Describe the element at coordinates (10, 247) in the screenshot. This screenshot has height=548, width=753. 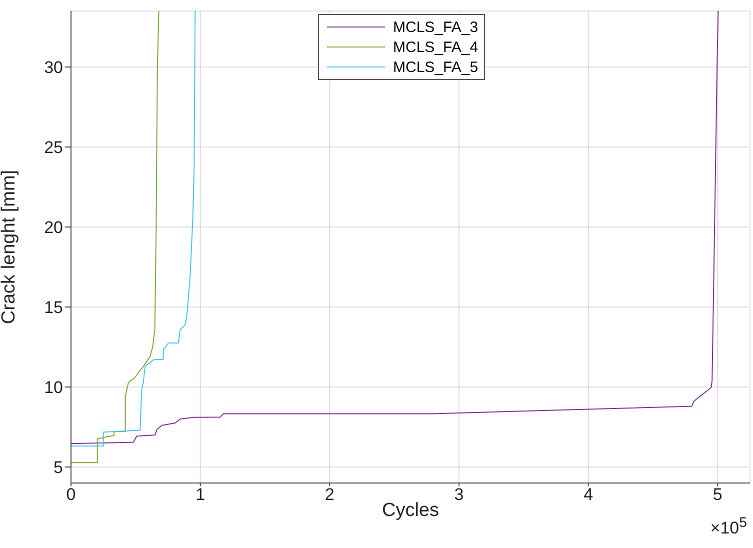
I see `y-axis-title: Crack lenght [mm]` at that location.